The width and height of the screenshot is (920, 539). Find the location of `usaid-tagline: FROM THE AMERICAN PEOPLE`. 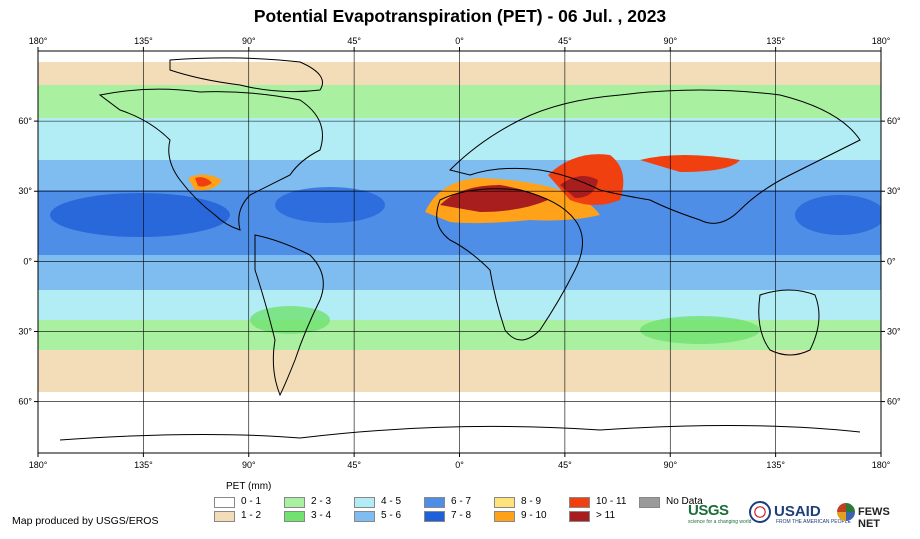

usaid-tagline: FROM THE AMERICAN PEOPLE is located at coordinates (813, 522).